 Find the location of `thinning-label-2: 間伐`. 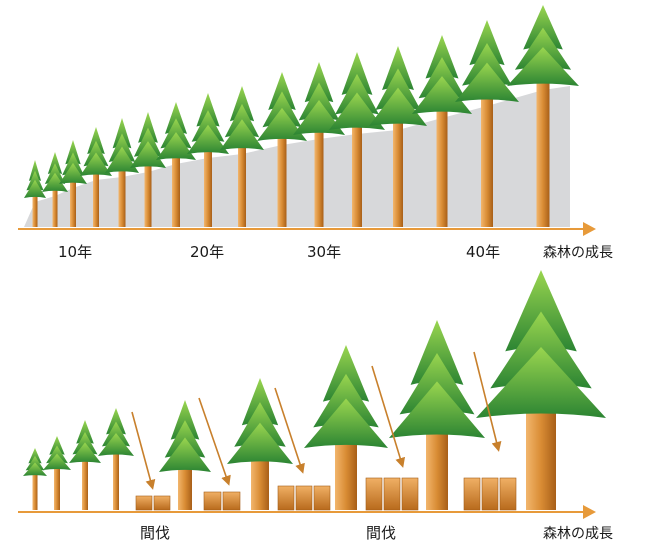

thinning-label-2: 間伐 is located at coordinates (381, 533).